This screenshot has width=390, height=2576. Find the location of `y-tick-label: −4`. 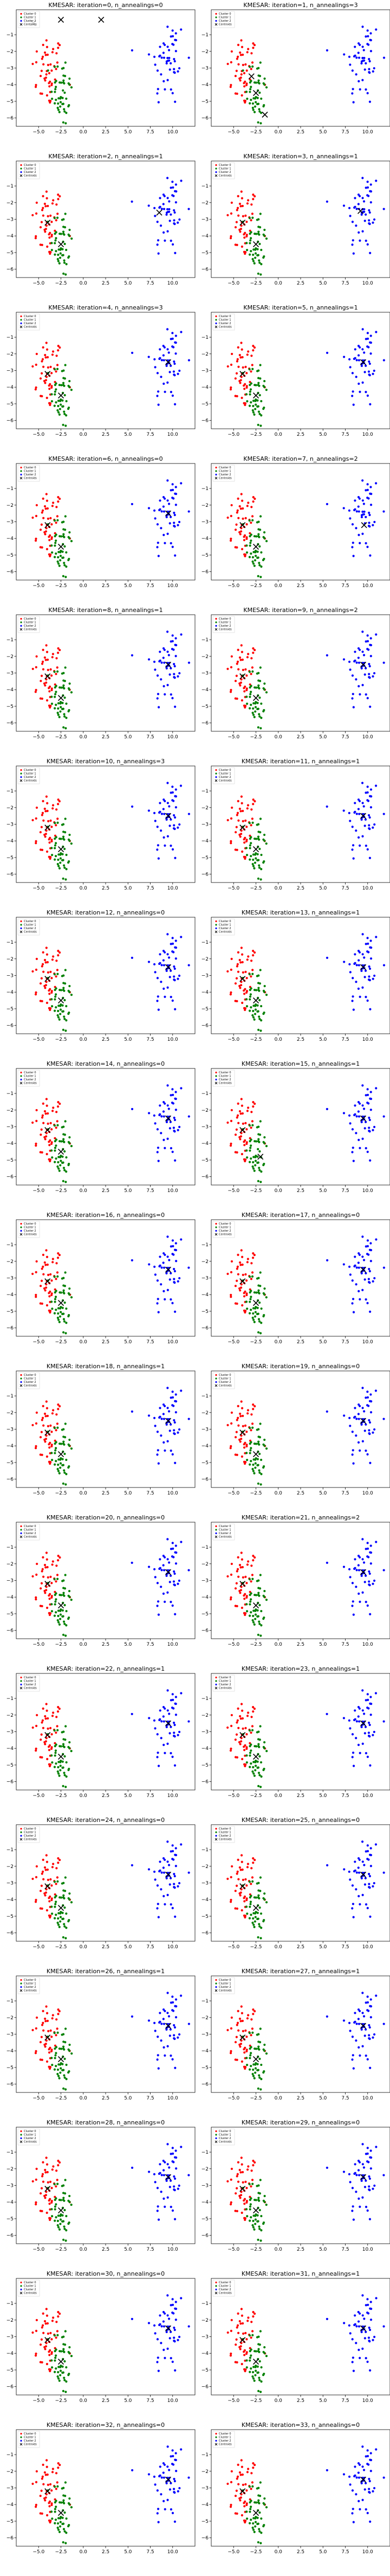

y-tick-label: −4 is located at coordinates (205, 841).